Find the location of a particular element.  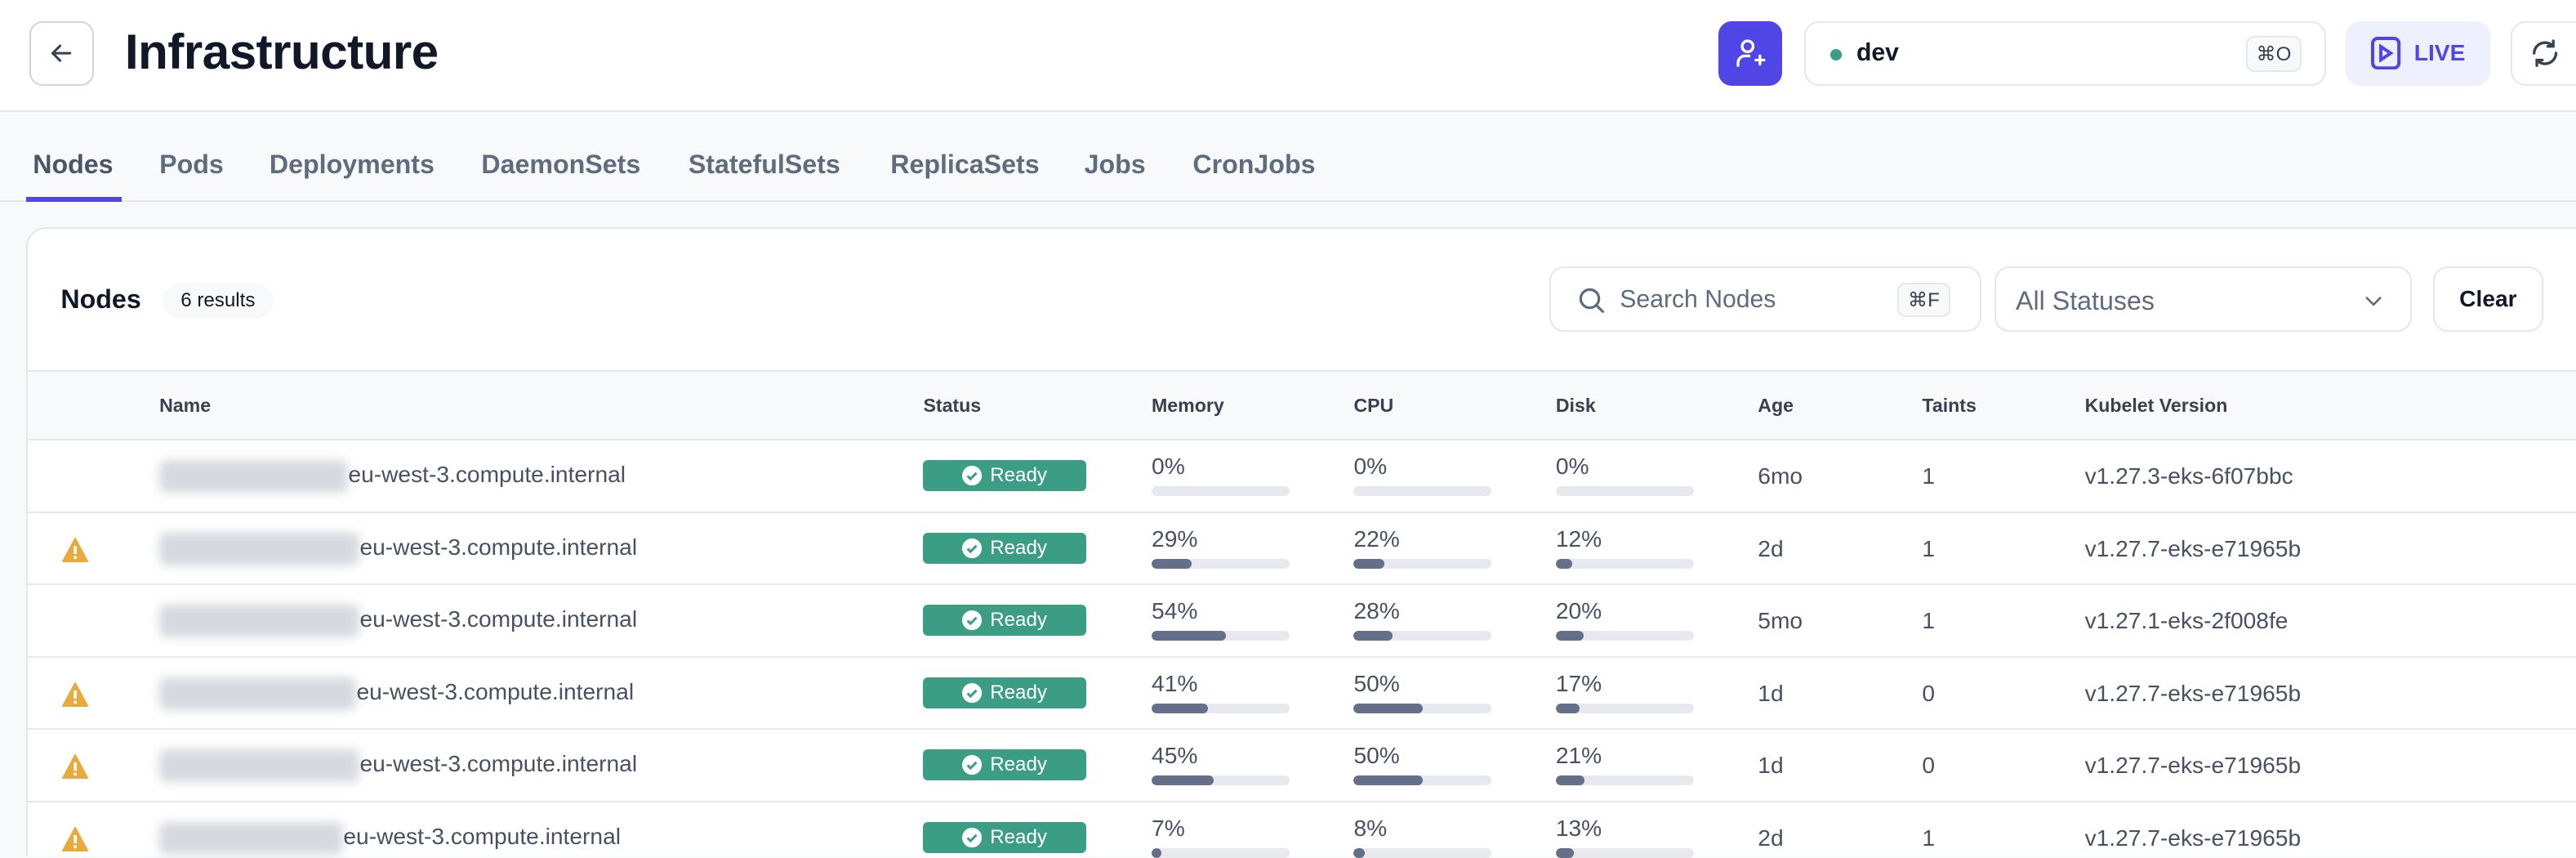

disk-usage: 20% is located at coordinates (1624, 619).